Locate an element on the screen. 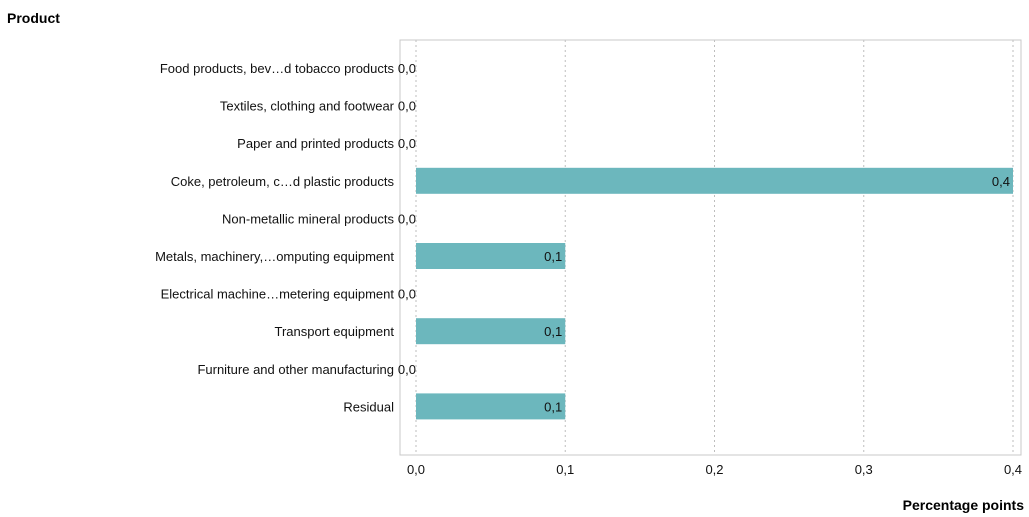 This screenshot has width=1029, height=517. y-axis-title: Product is located at coordinates (33, 18).